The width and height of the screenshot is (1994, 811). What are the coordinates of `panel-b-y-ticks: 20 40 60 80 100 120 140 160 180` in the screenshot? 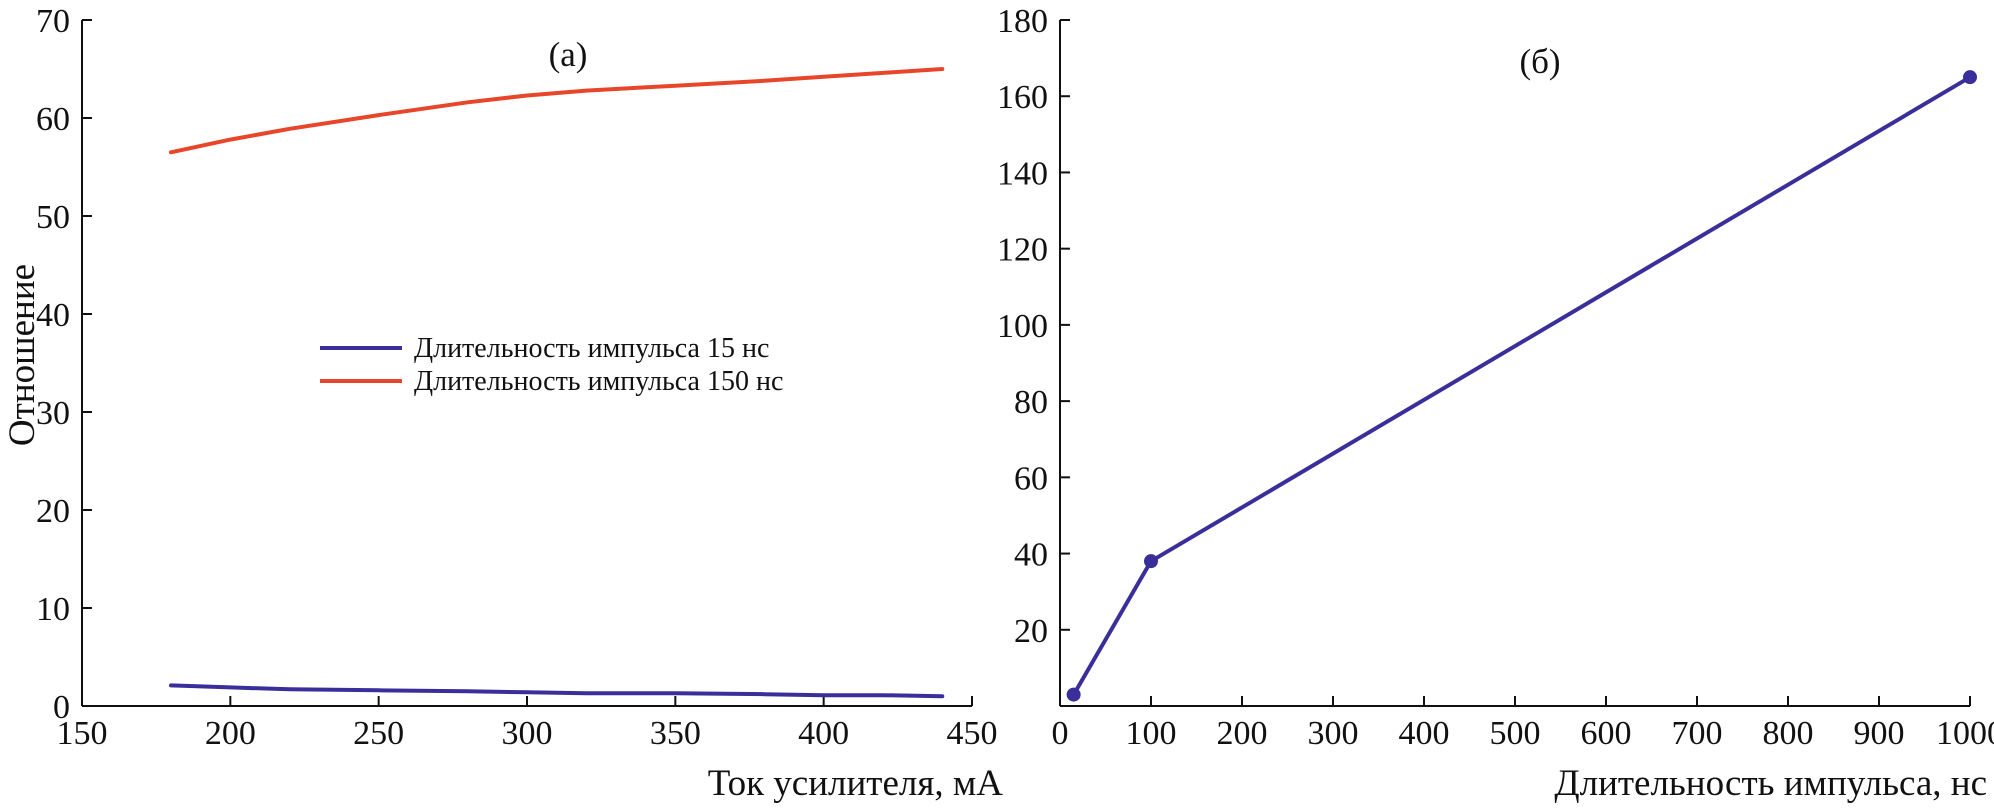 It's located at (1033, 326).